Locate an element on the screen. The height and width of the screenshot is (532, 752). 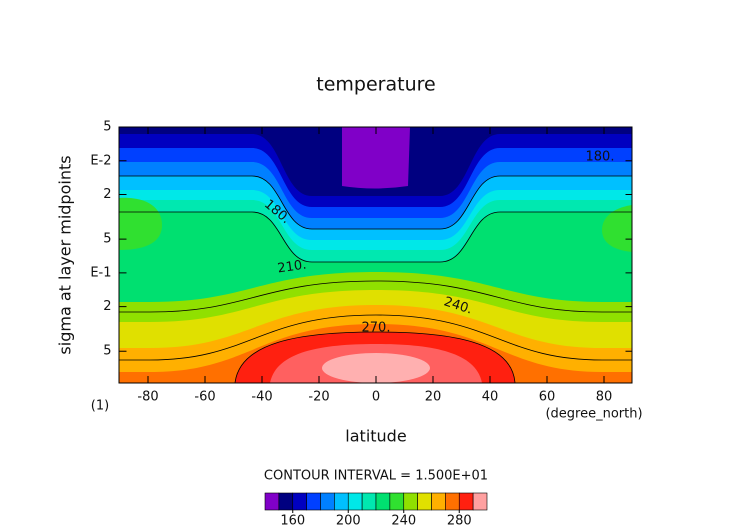
x-tick-label: 60 is located at coordinates (547, 397).